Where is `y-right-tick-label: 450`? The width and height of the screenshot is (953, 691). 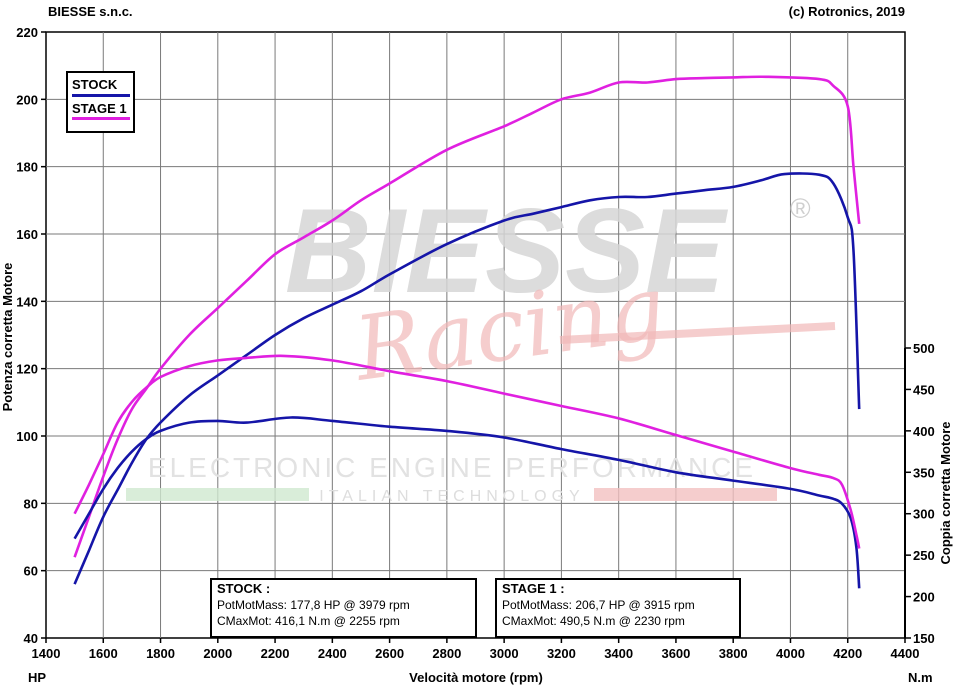 y-right-tick-label: 450 is located at coordinates (924, 389).